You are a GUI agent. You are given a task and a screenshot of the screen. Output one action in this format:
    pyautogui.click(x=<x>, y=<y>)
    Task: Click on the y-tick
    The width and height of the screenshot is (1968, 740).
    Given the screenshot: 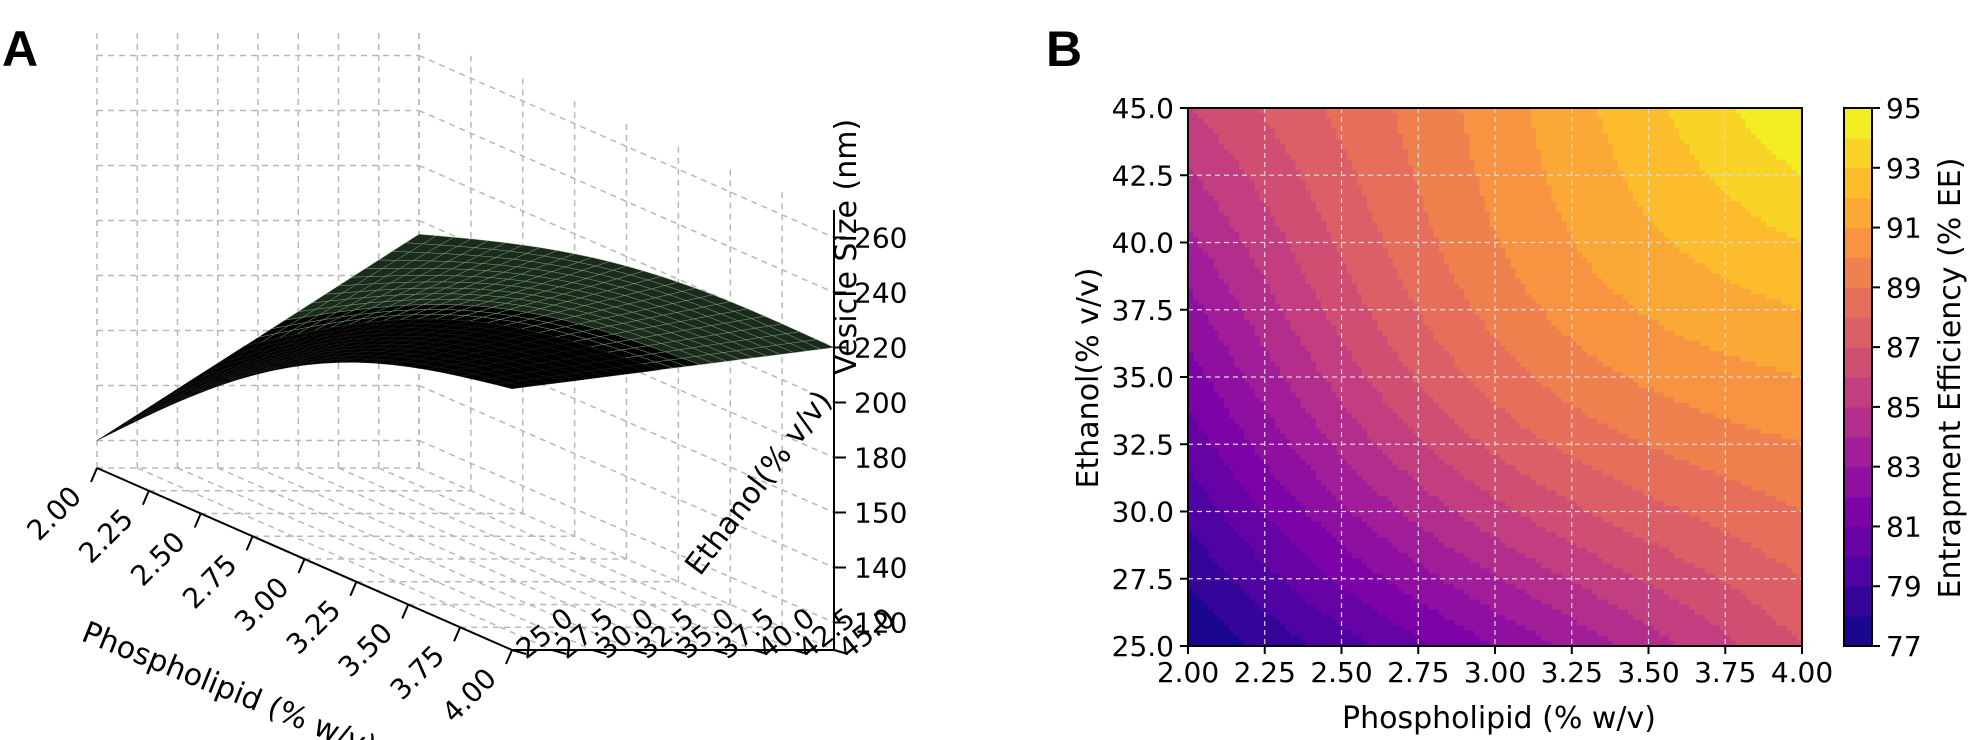 What is the action you would take?
    pyautogui.click(x=640, y=652)
    